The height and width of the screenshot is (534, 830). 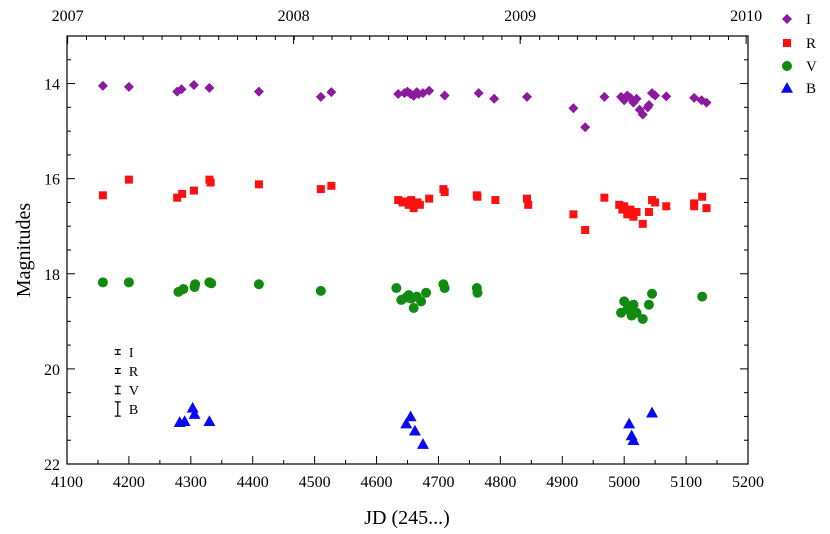 I want to click on x-tick-label: 4900, so click(x=562, y=482).